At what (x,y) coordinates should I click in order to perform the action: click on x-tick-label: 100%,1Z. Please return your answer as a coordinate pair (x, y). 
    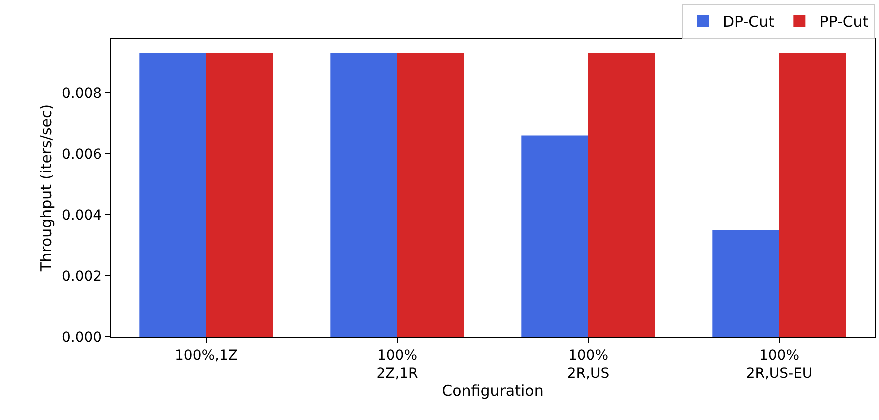
    Looking at the image, I should click on (206, 356).